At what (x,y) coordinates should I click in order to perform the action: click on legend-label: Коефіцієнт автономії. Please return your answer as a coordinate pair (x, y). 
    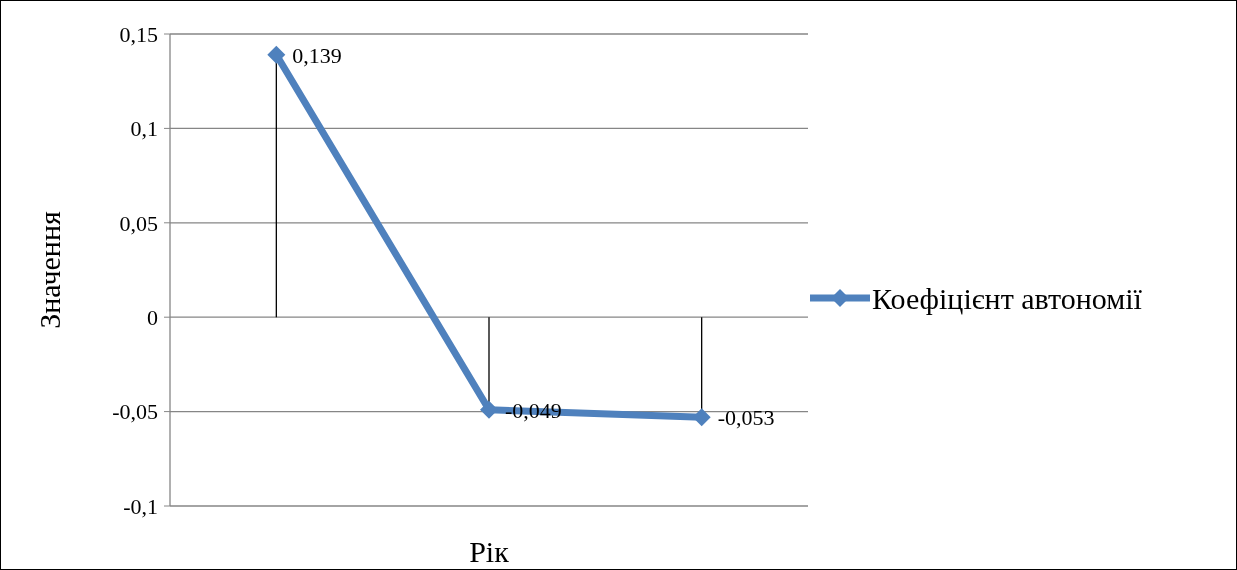
    Looking at the image, I should click on (1007, 298).